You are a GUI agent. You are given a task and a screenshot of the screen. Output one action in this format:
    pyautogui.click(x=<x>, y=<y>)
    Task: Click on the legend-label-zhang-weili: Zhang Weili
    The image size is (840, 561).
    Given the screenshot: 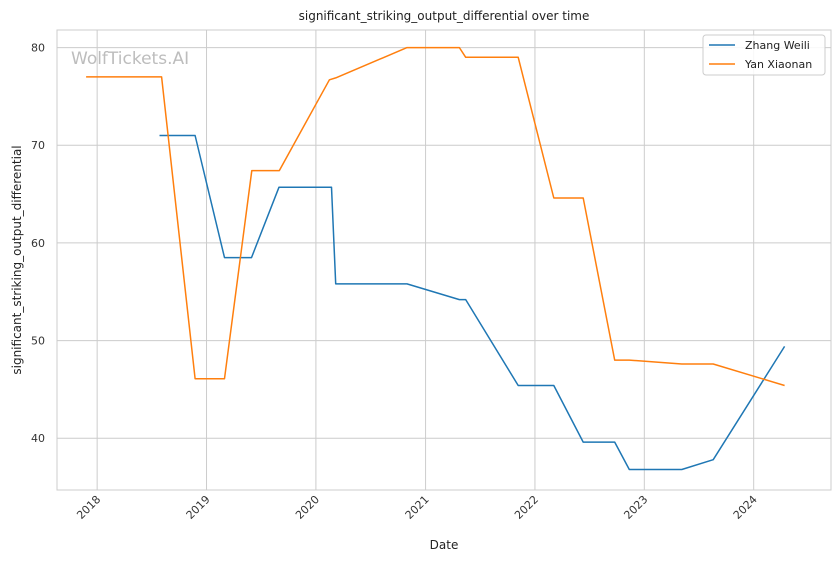 What is the action you would take?
    pyautogui.click(x=777, y=45)
    